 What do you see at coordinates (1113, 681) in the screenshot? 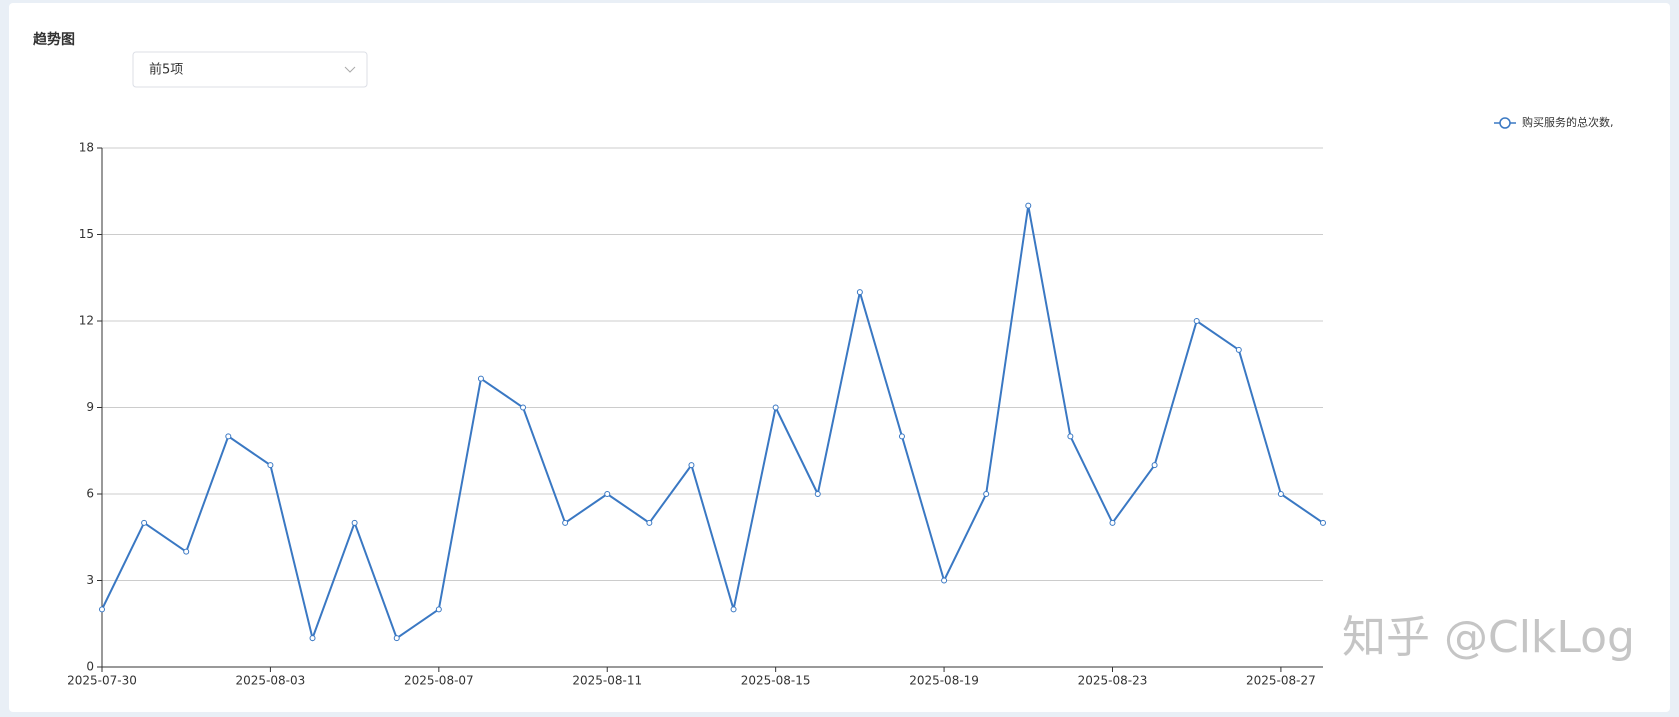
I see `x-tick-label: 2025-08-23` at bounding box center [1113, 681].